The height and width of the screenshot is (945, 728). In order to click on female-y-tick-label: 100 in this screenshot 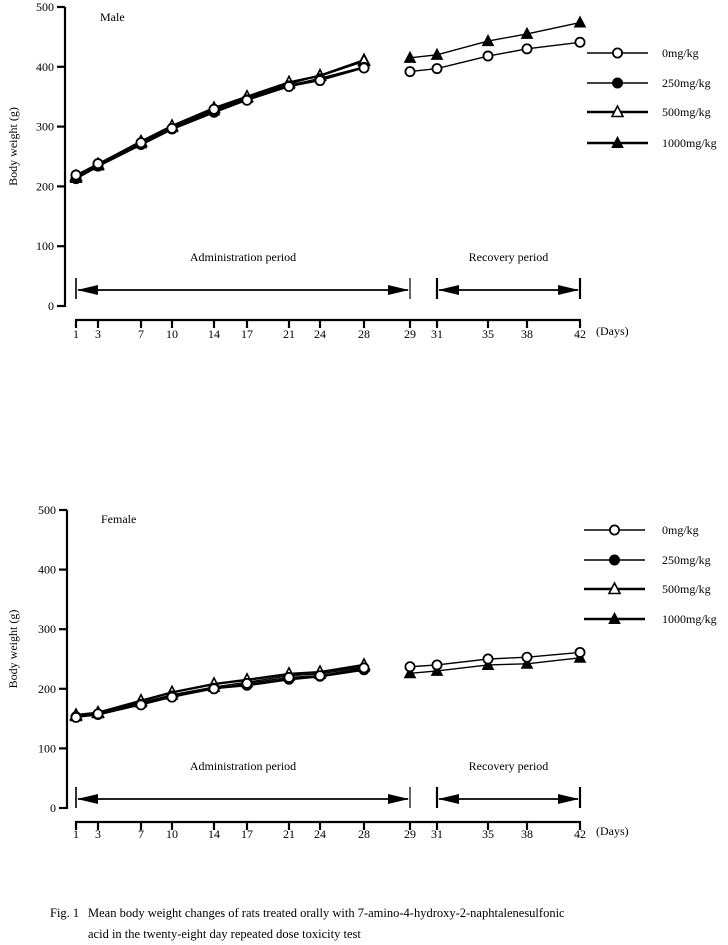, I will do `click(47, 748)`.